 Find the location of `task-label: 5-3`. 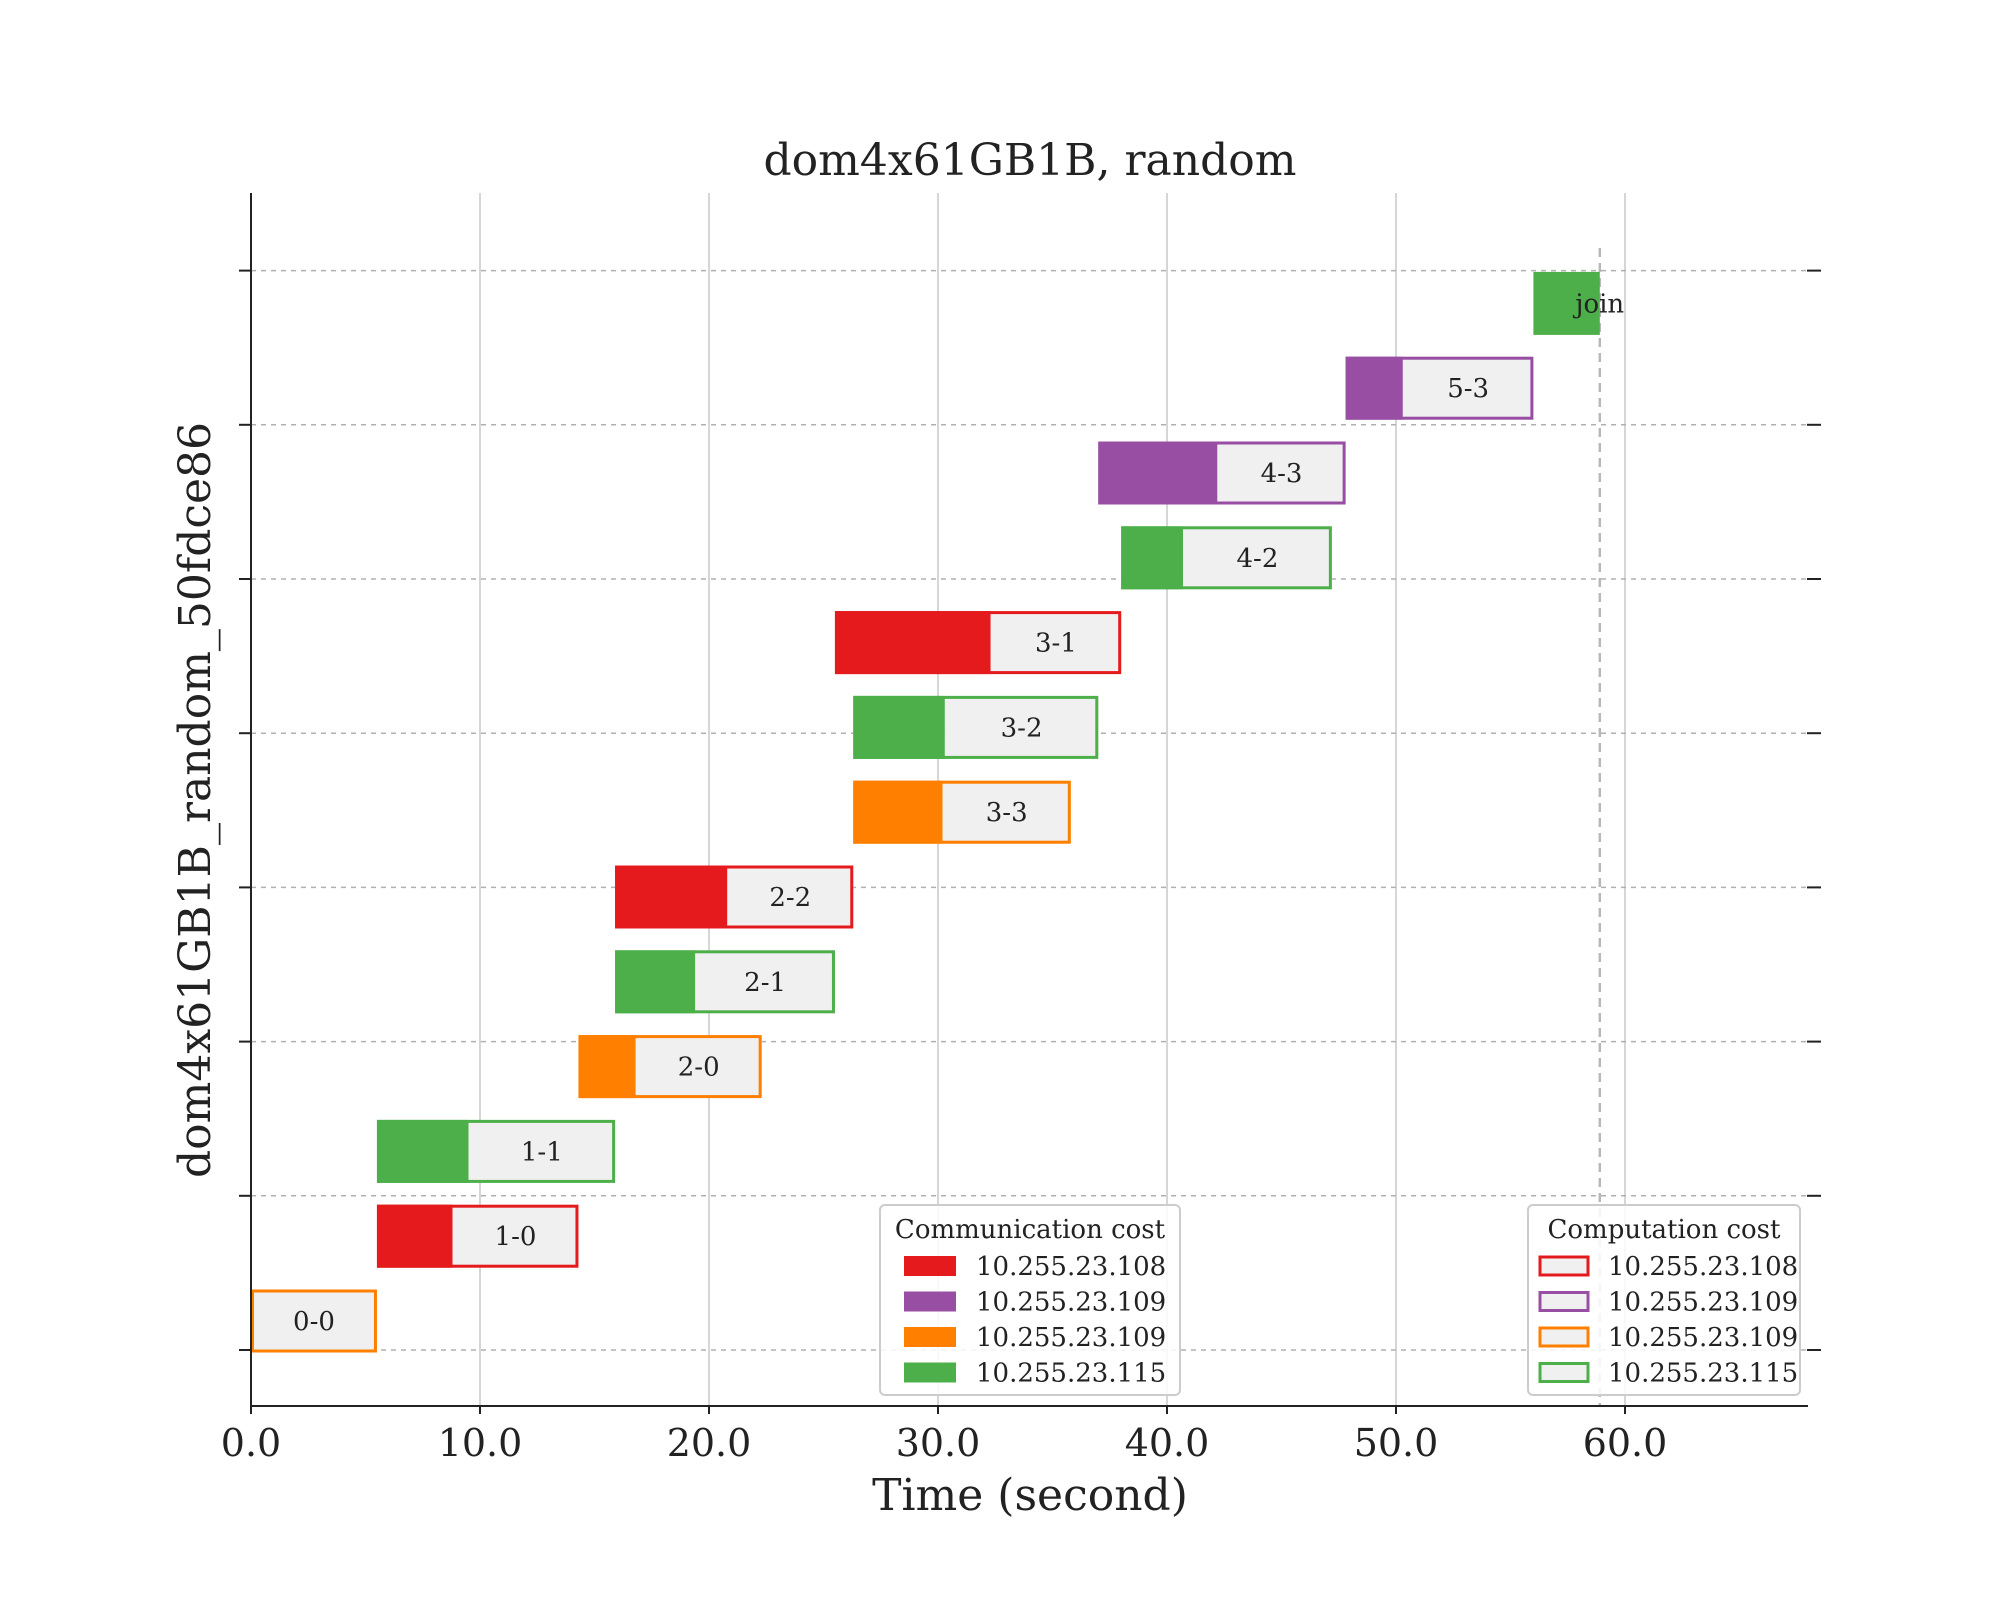

task-label: 5-3 is located at coordinates (1468, 389).